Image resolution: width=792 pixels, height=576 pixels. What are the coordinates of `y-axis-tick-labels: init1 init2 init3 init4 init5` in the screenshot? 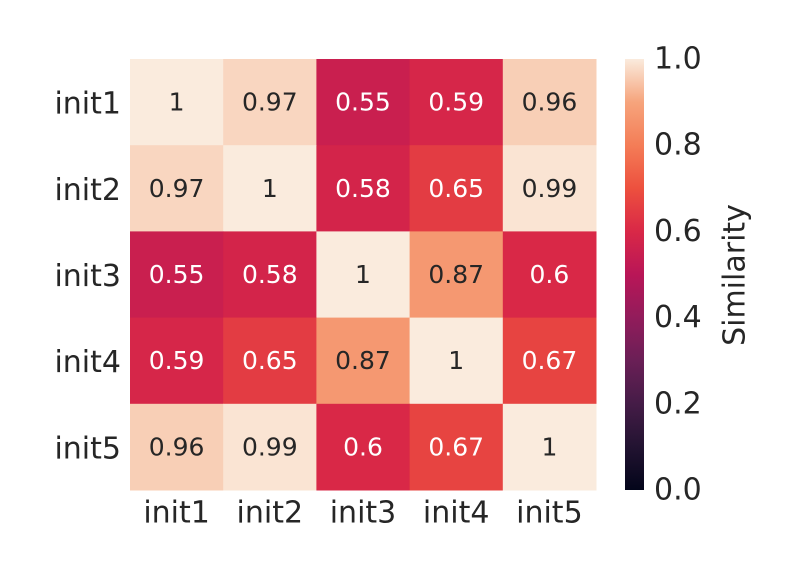 It's located at (87, 277).